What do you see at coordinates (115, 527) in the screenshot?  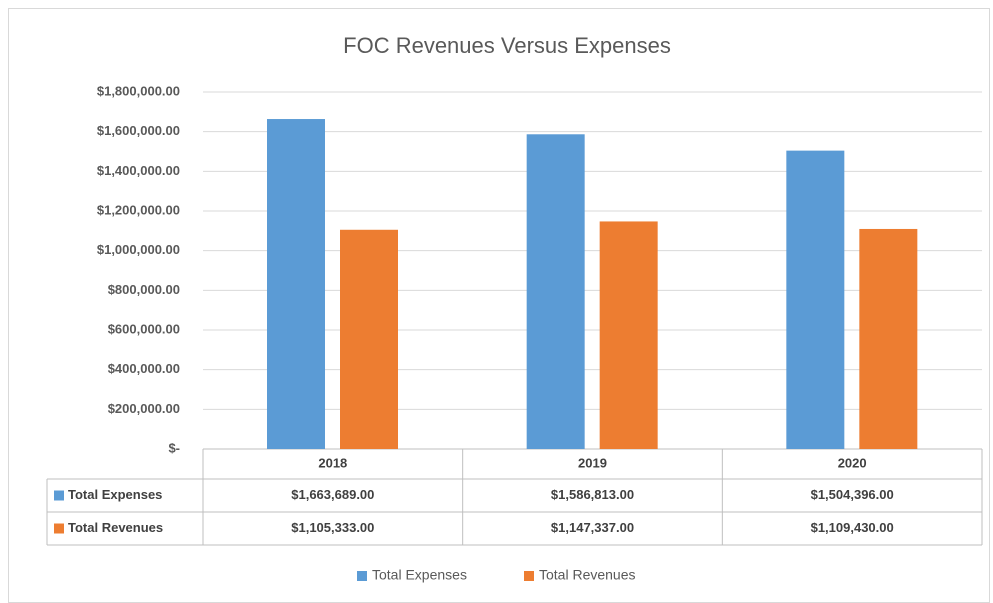 I see `table-row-label: Total Revenues` at bounding box center [115, 527].